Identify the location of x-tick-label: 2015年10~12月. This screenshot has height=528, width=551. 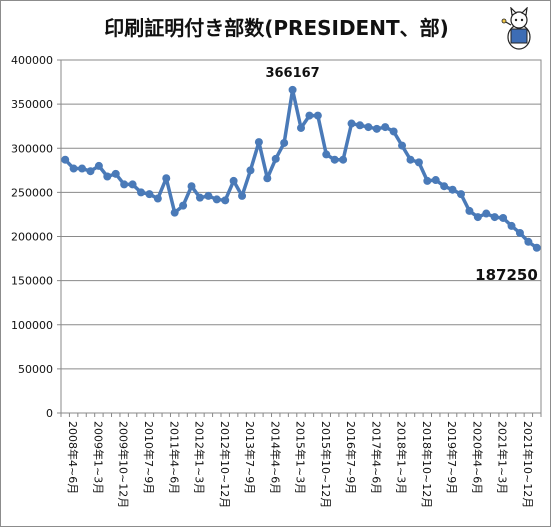
(326, 464).